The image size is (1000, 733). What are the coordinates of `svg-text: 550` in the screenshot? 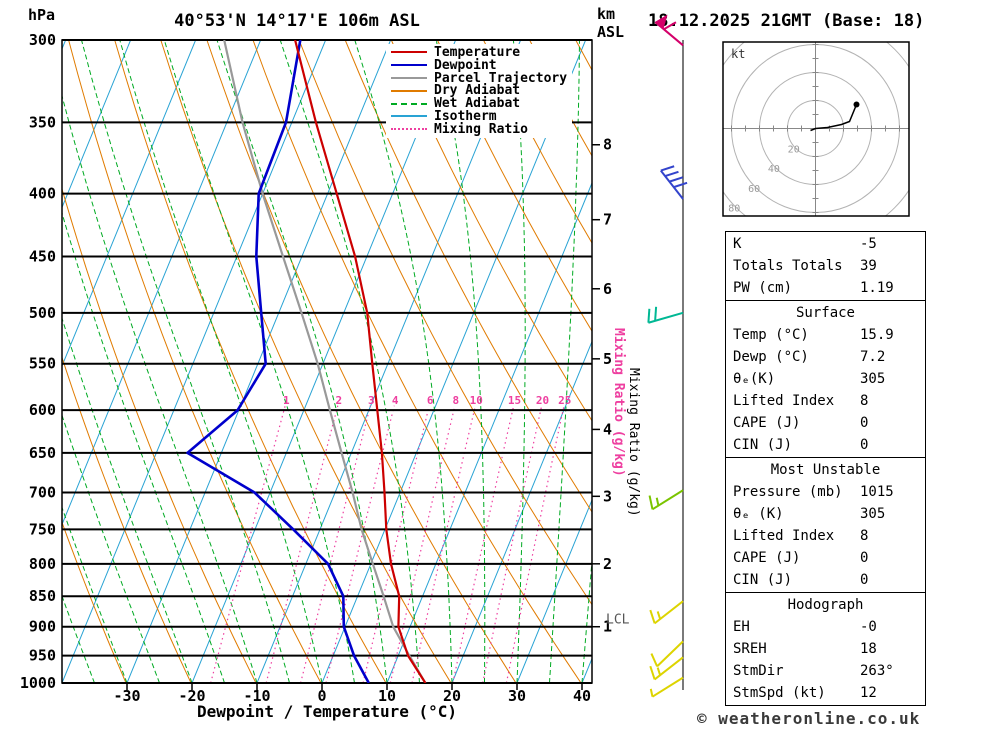 It's located at (42, 364).